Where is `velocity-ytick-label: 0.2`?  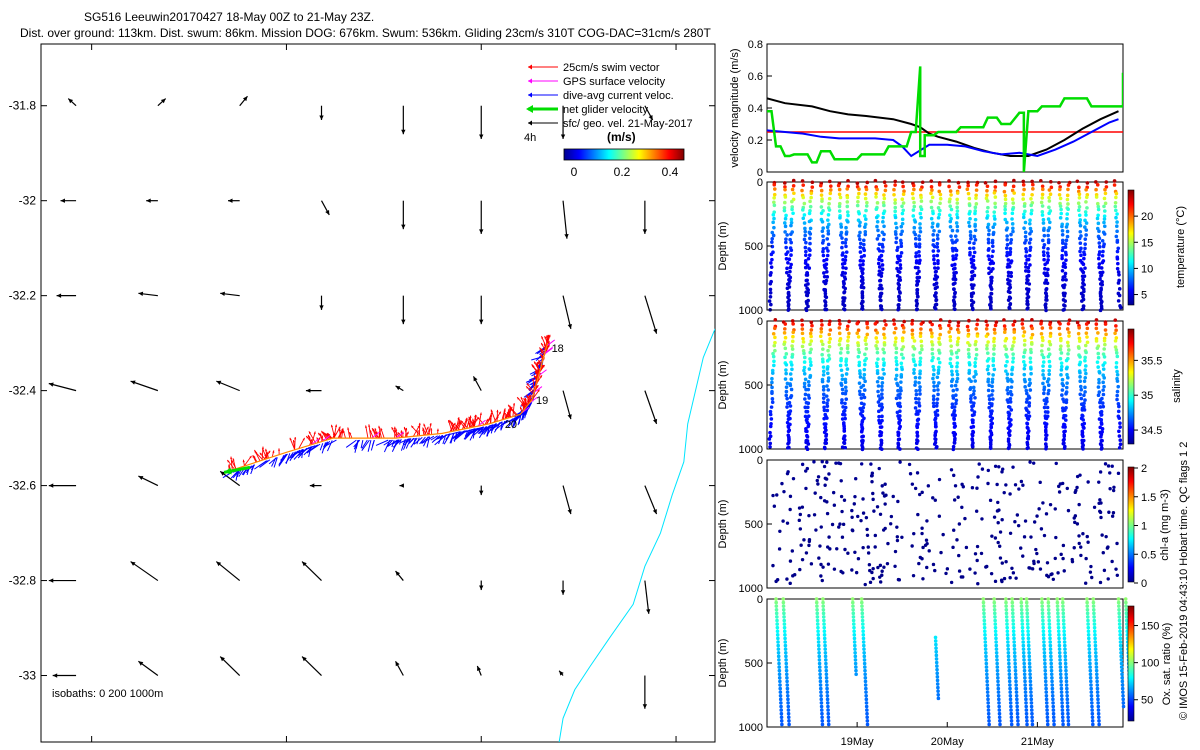
velocity-ytick-label: 0.2 is located at coordinates (755, 141).